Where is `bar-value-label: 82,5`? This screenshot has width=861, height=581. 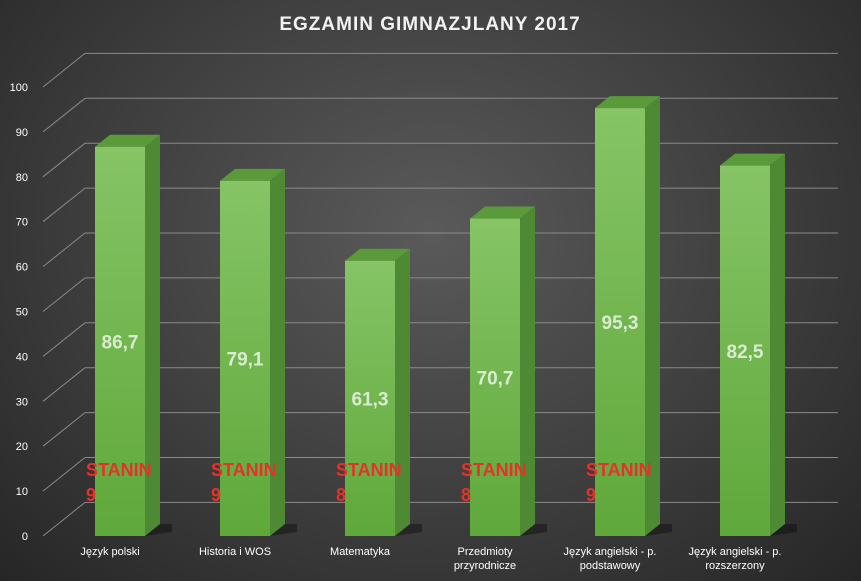 bar-value-label: 82,5 is located at coordinates (745, 352).